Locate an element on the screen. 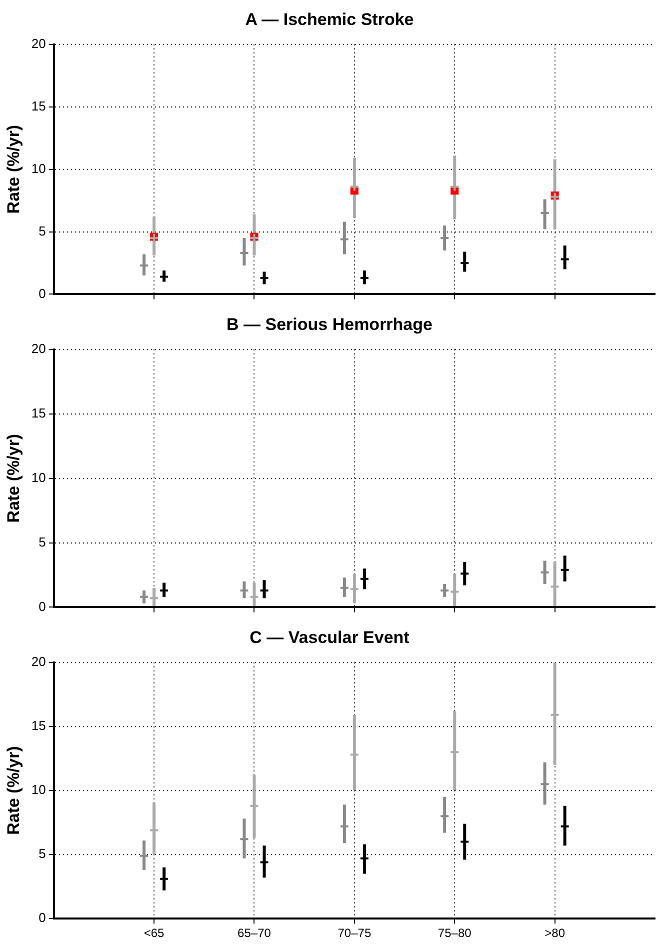 The width and height of the screenshot is (661, 944). x-tick-label: >80 is located at coordinates (555, 933).